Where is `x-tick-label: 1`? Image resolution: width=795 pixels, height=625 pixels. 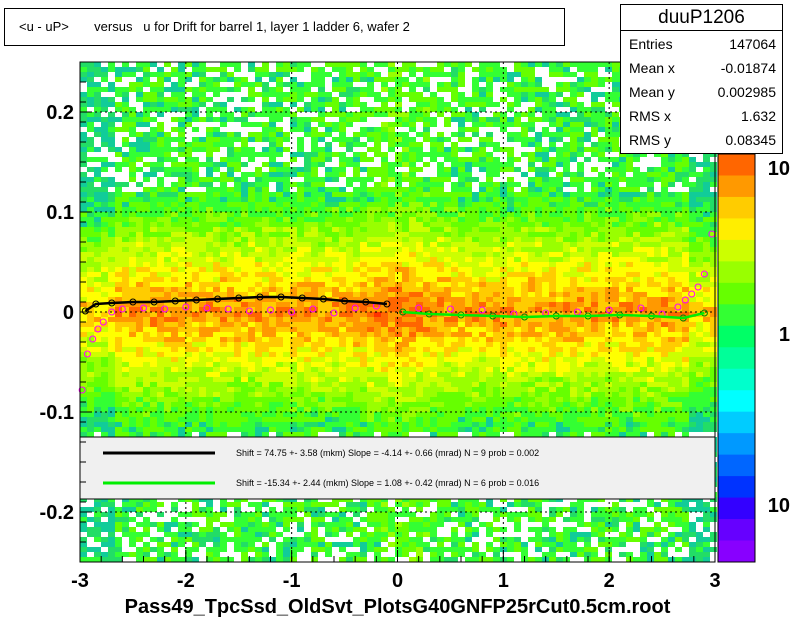 x-tick-label: 1 is located at coordinates (503, 581).